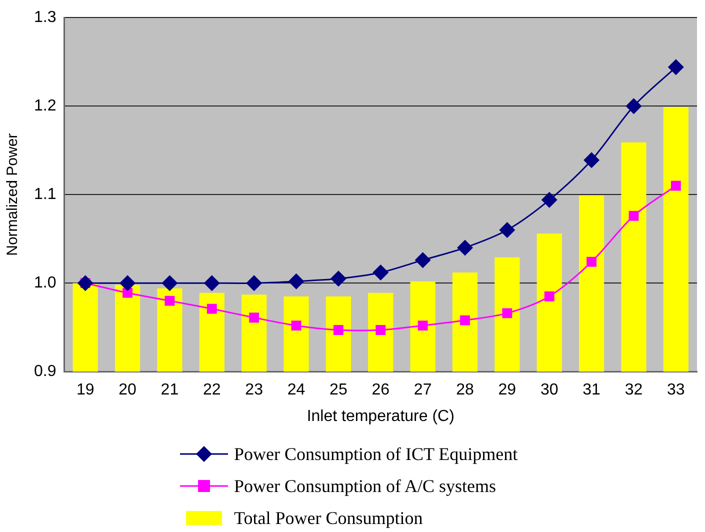 This screenshot has width=705, height=532. What do you see at coordinates (591, 390) in the screenshot?
I see `x-tick-label: 31` at bounding box center [591, 390].